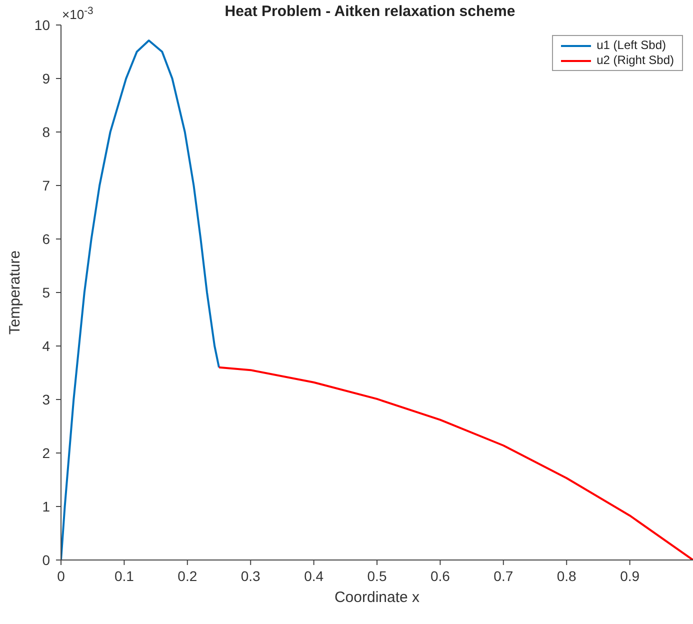 The width and height of the screenshot is (693, 624). What do you see at coordinates (370, 11) in the screenshot?
I see `chart-title: Heat Problem - Aitken relaxation scheme` at bounding box center [370, 11].